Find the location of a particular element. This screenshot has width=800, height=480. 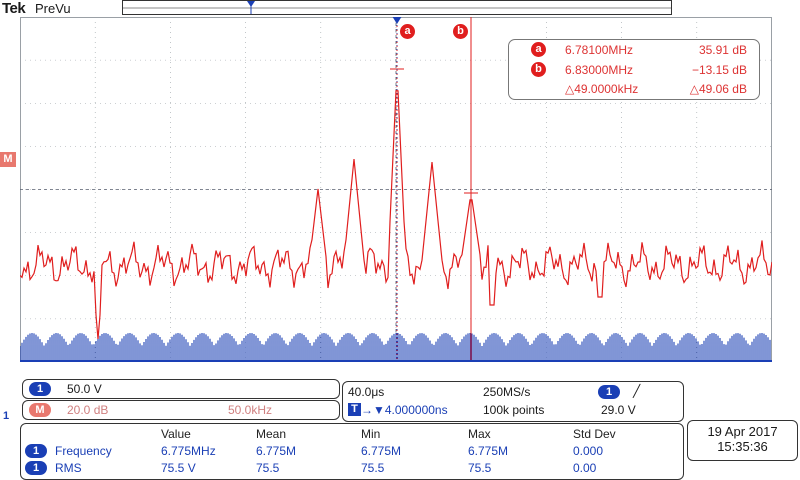

cursor-a-frequency: 6.78100MHz is located at coordinates (599, 50).